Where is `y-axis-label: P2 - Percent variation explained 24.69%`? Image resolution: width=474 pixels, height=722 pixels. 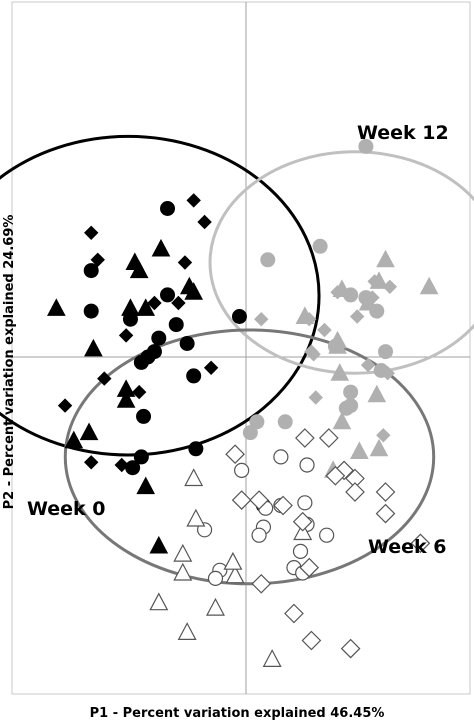
y-axis-label: P2 - Percent variation explained 24.69% is located at coordinates (9, 362).